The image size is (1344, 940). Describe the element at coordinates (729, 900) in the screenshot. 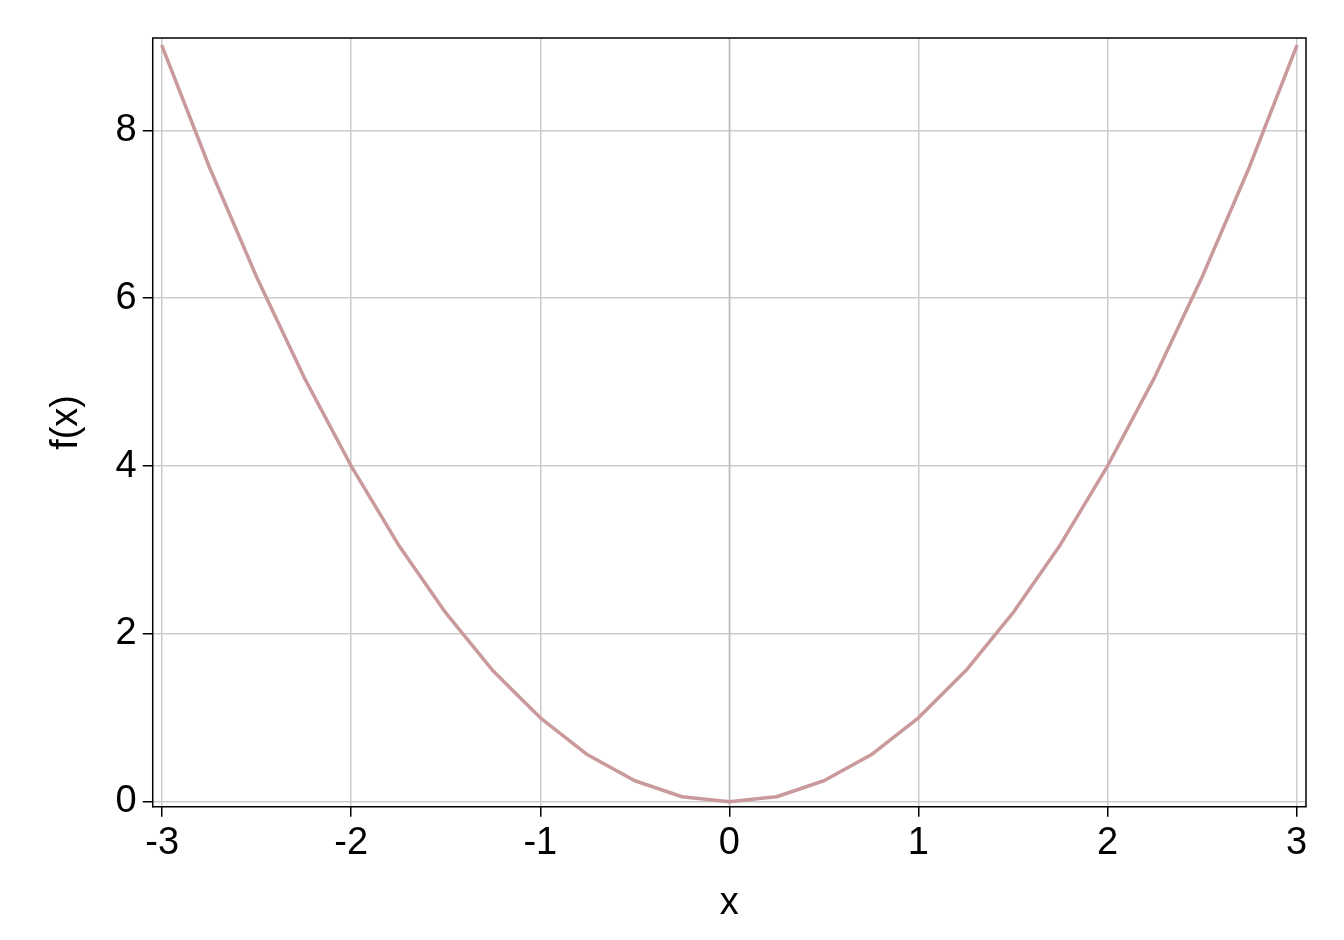

I see `x-axis-title: x` at that location.